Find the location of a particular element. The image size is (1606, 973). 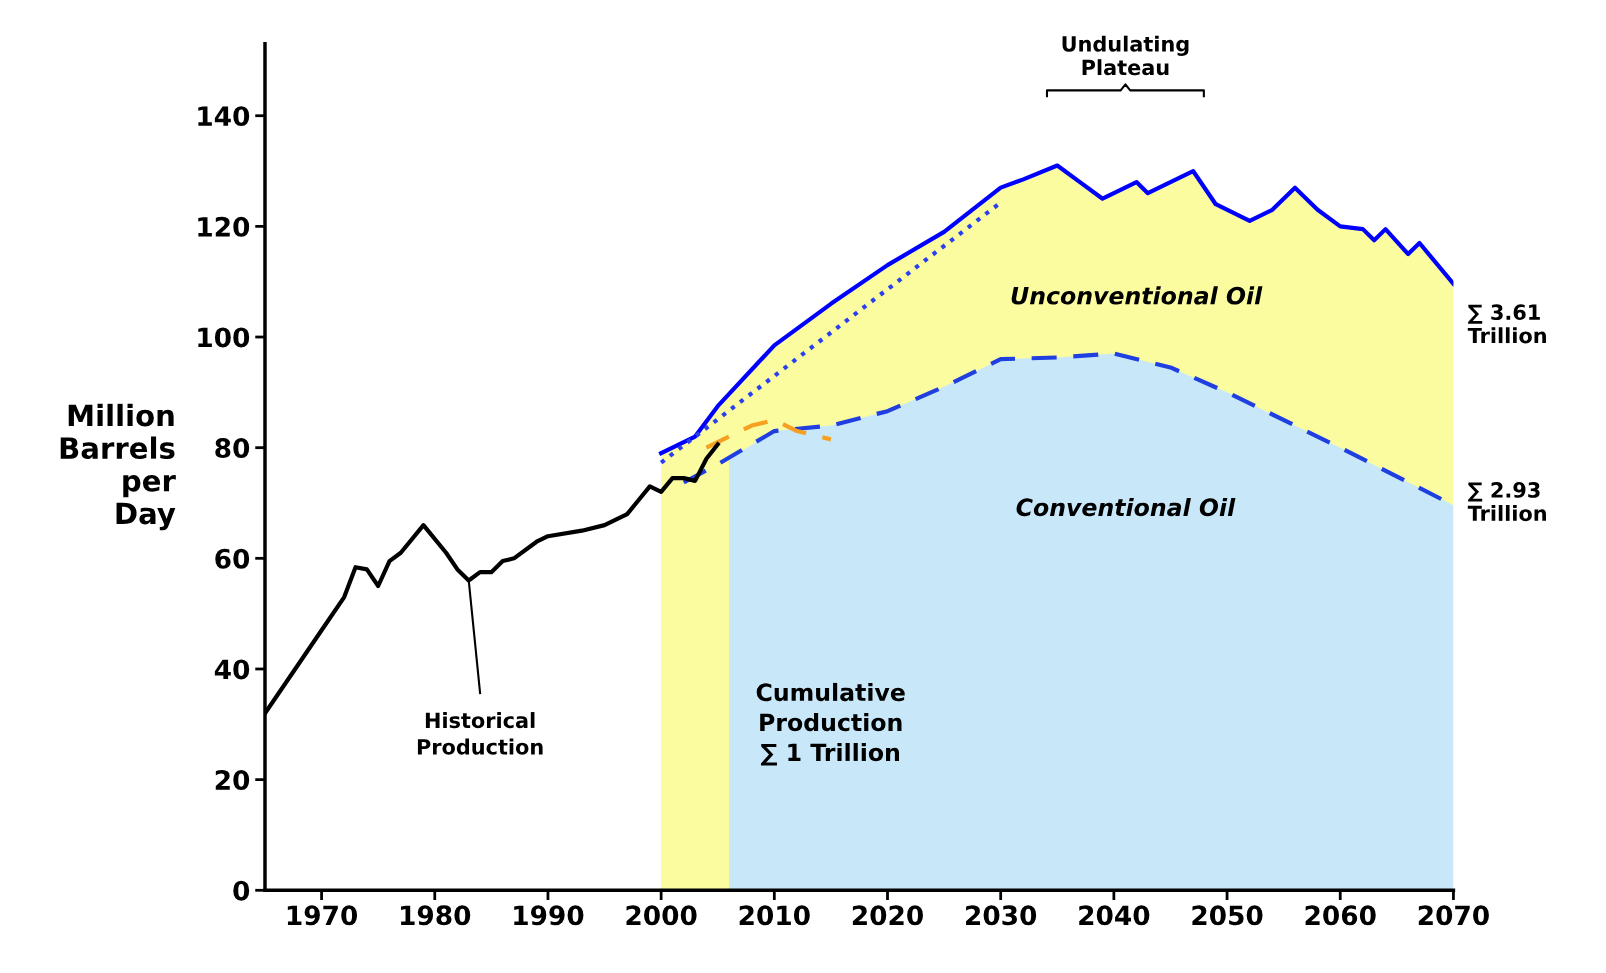

y-tick-label: 20 is located at coordinates (232, 780).